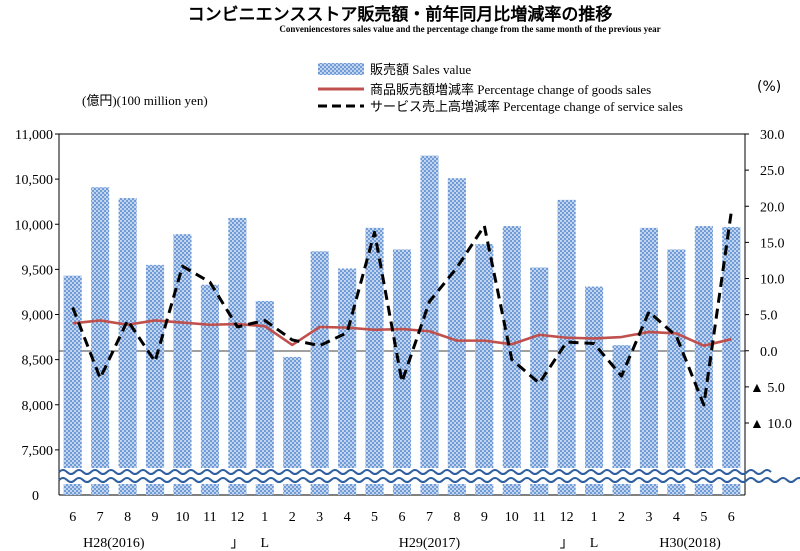 The image size is (800, 551). What do you see at coordinates (690, 543) in the screenshot?
I see `x-year-label-6: H30(2018)` at bounding box center [690, 543].